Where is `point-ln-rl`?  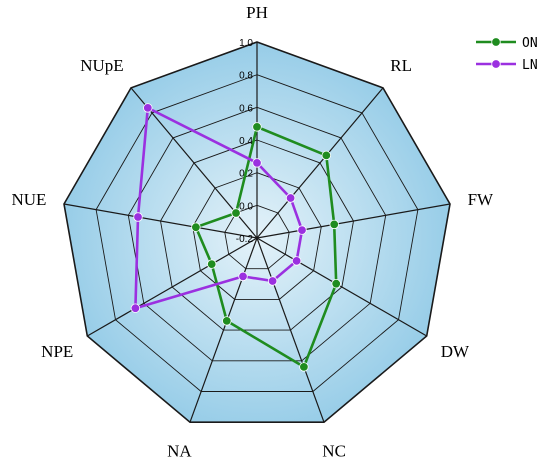
point-ln-rl is located at coordinates (290, 198).